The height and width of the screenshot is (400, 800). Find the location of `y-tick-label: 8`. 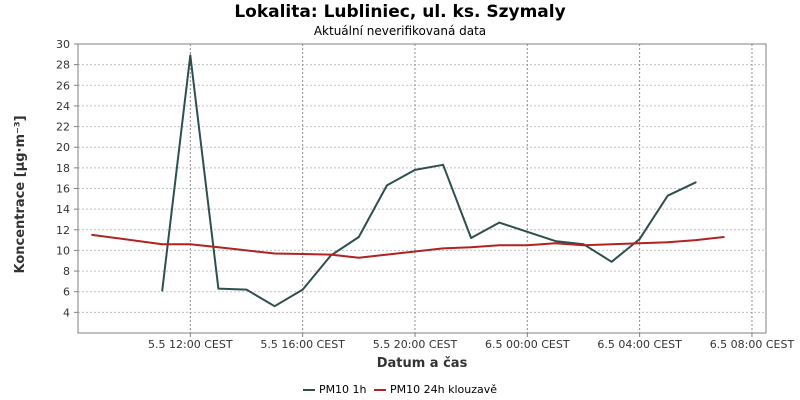

y-tick-label: 8 is located at coordinates (66, 271).